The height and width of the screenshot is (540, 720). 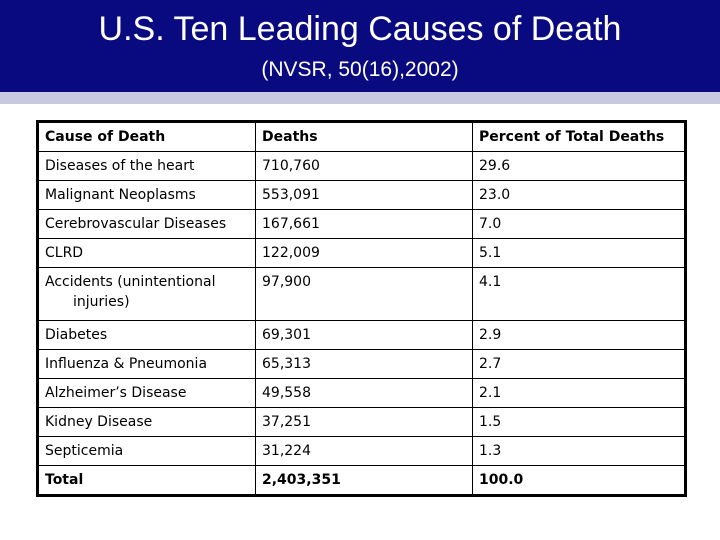 I want to click on table-row: Kidney Disease 37,251 1.5, so click(x=361, y=422).